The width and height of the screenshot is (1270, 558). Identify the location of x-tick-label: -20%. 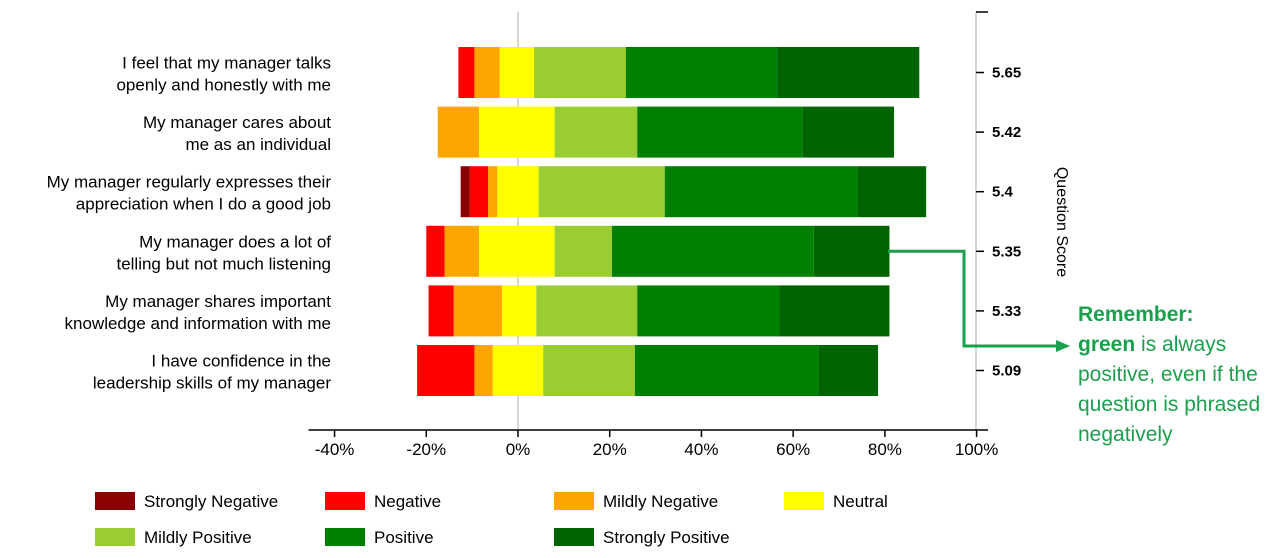
(426, 449).